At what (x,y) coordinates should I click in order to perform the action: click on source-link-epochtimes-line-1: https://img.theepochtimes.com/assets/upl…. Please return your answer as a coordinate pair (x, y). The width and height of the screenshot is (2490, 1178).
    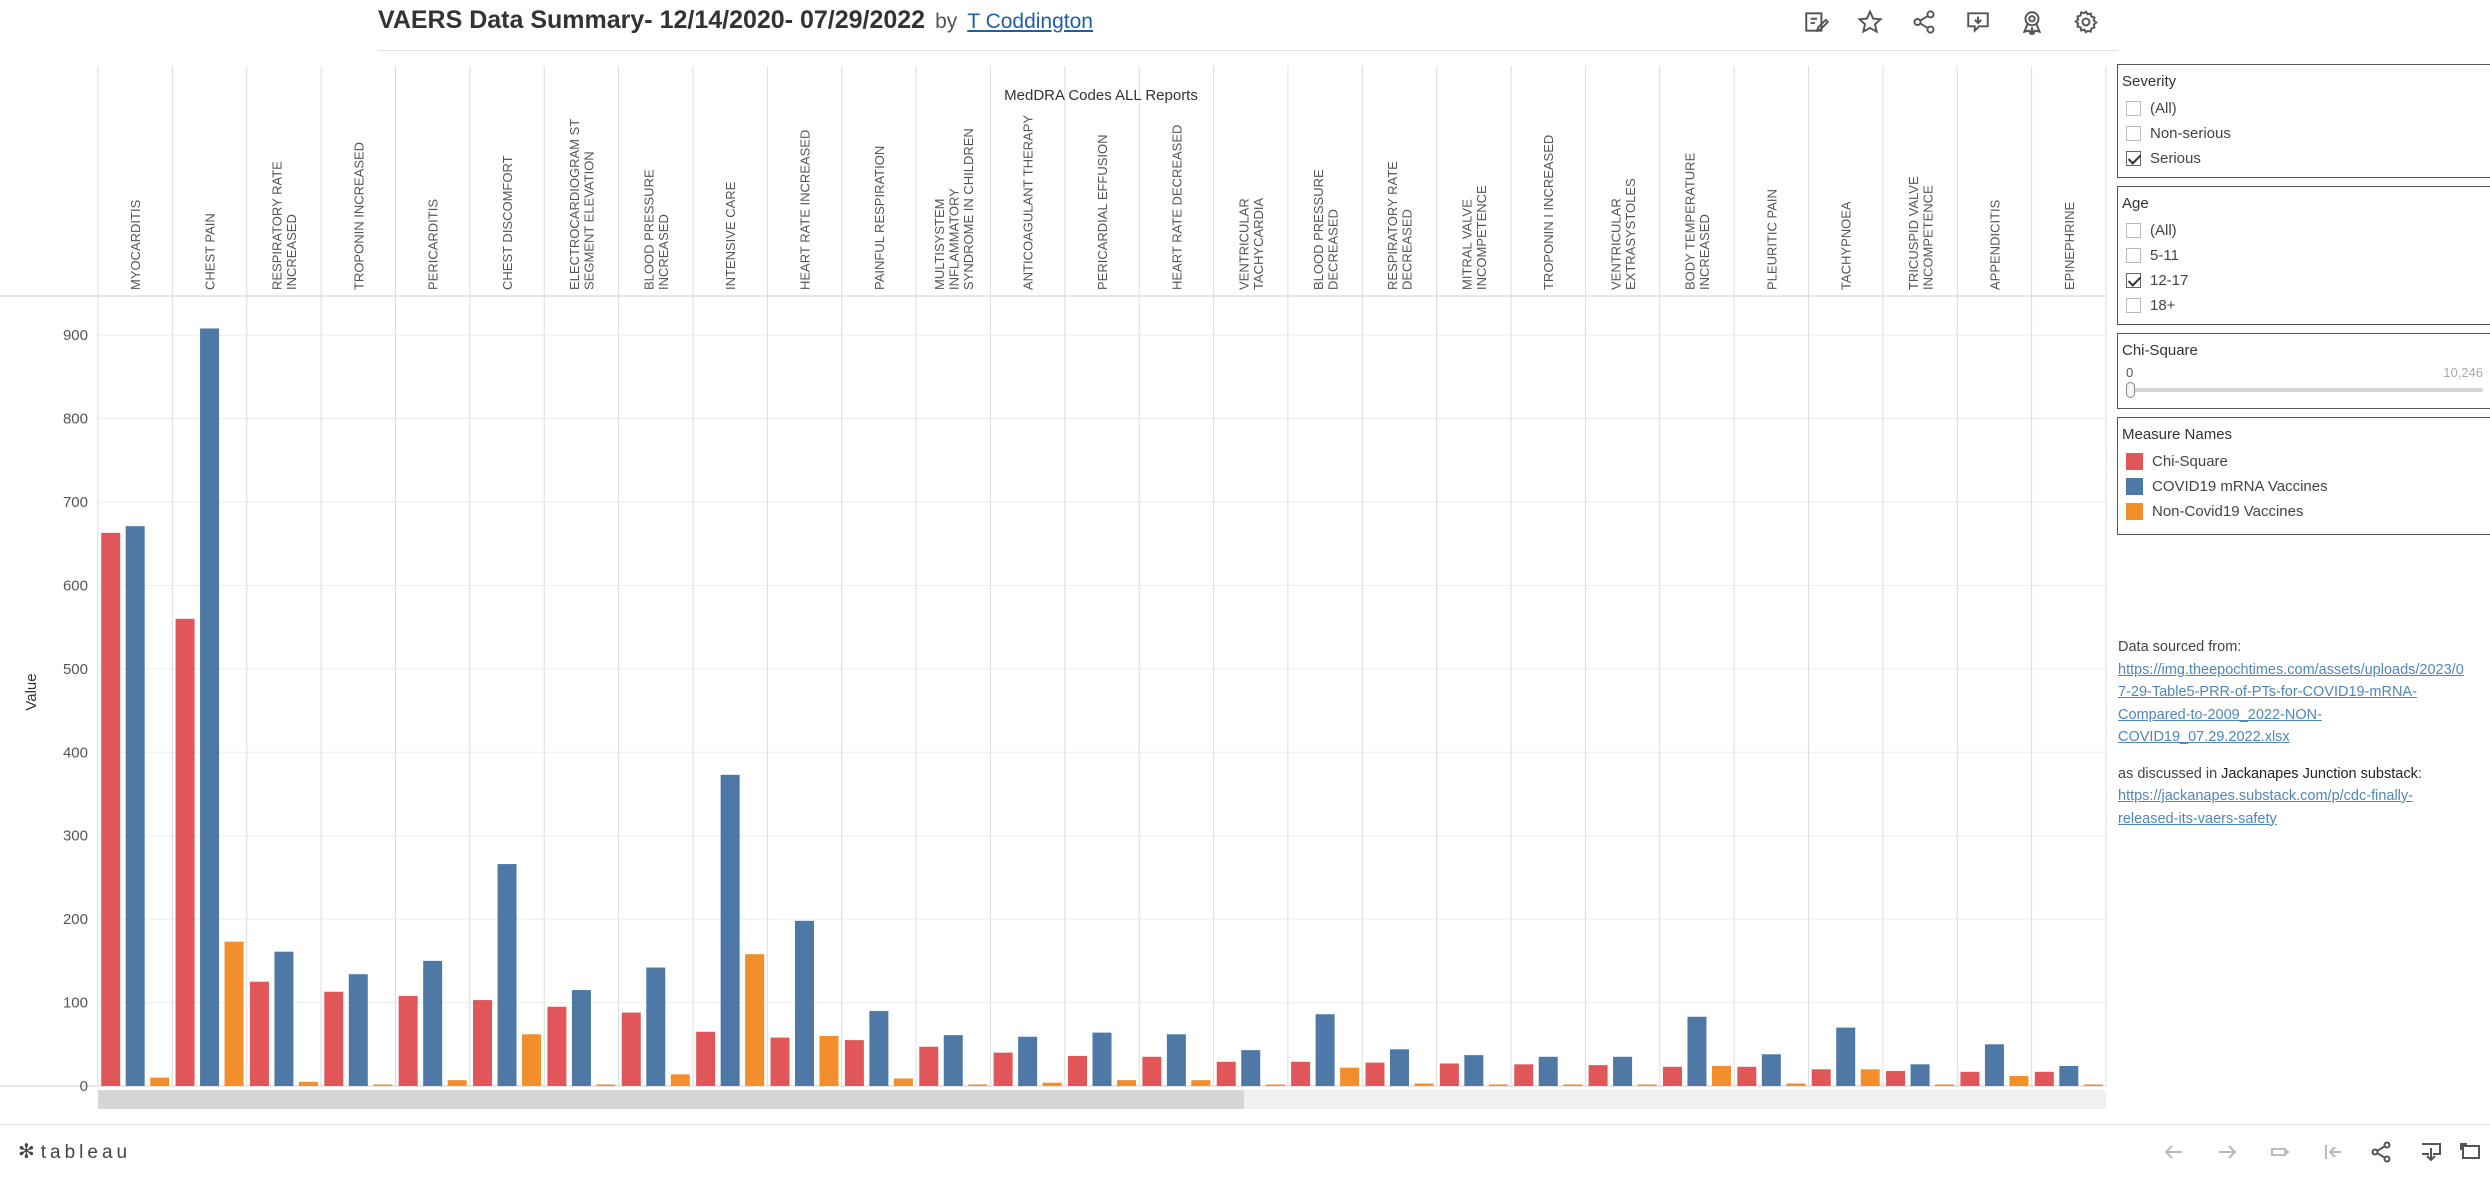
    Looking at the image, I should click on (2291, 669).